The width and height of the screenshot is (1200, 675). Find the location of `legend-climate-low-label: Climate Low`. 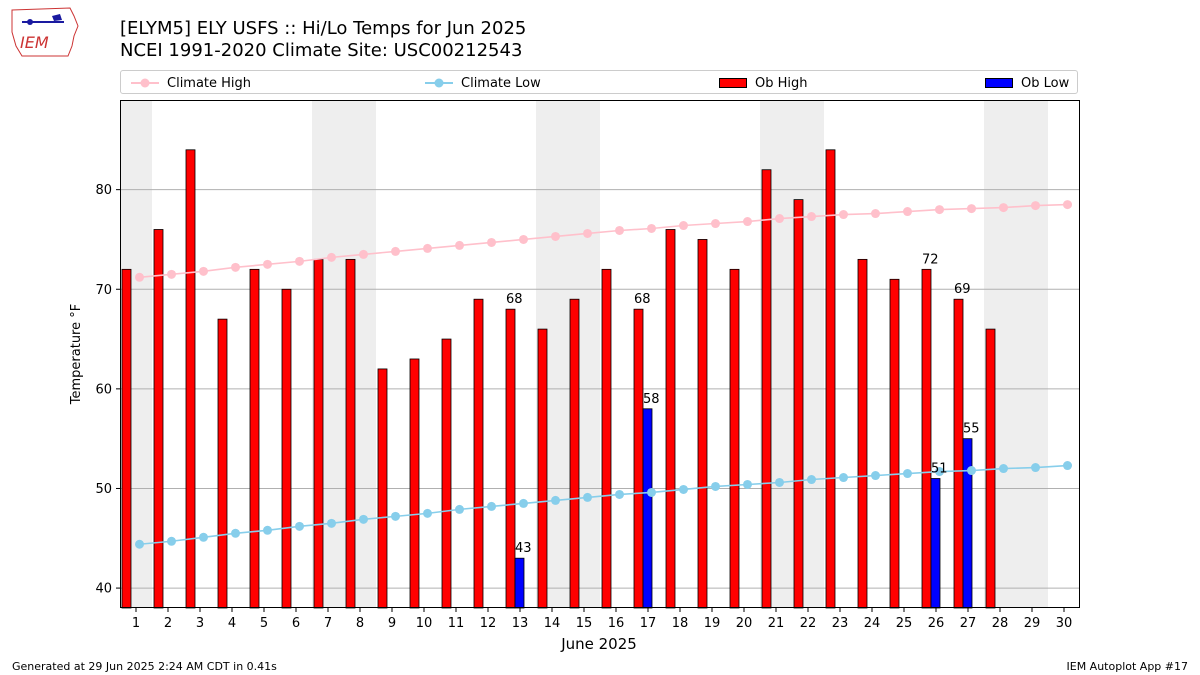

legend-climate-low-label: Climate Low is located at coordinates (501, 83).